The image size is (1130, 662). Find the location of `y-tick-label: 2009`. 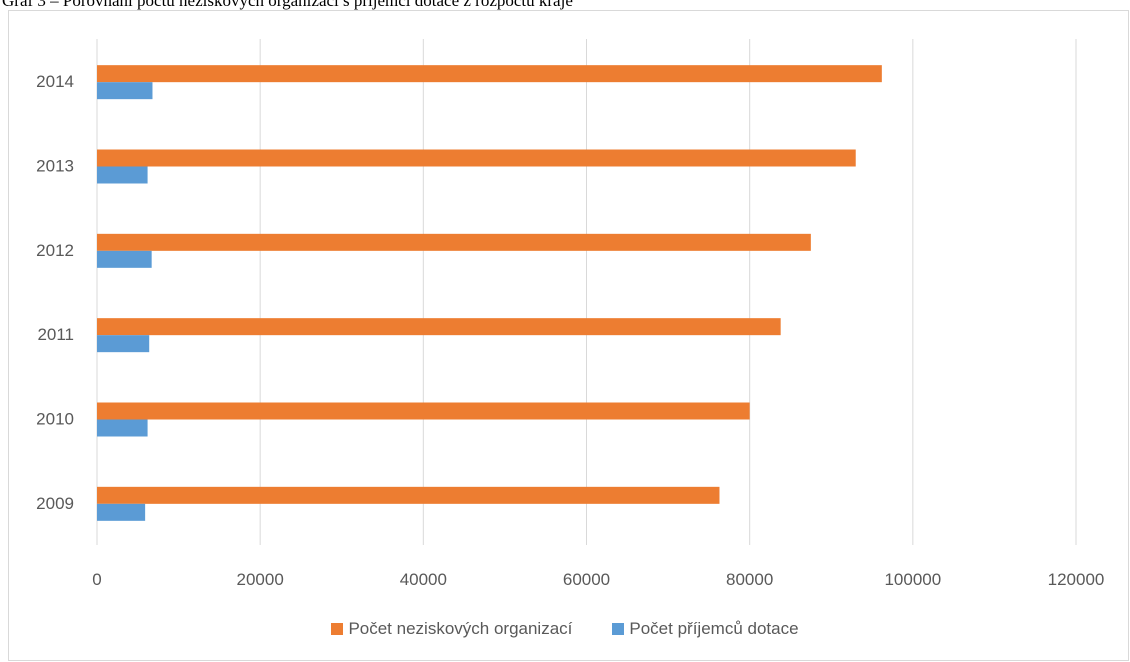

y-tick-label: 2009 is located at coordinates (55, 503).